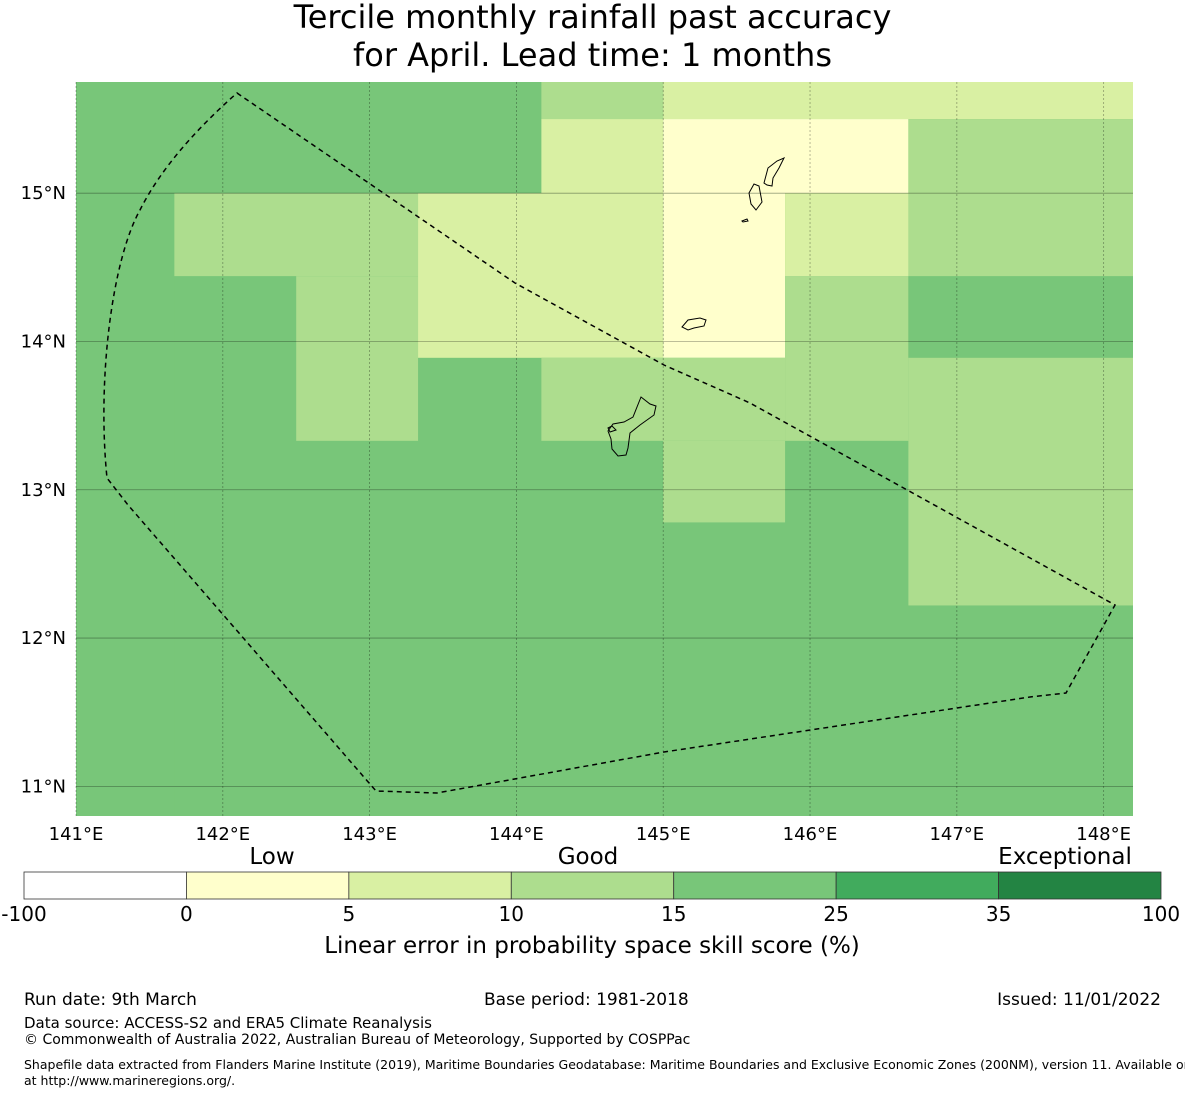  I want to click on latitude-tick-label: 15°N, so click(43, 193).